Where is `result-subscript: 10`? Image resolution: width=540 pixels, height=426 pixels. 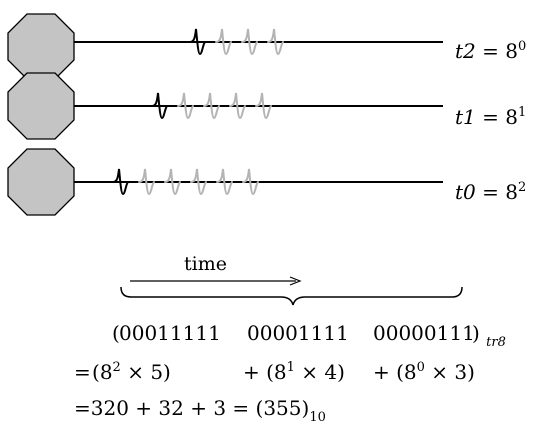
result-subscript: 10 is located at coordinates (317, 417).